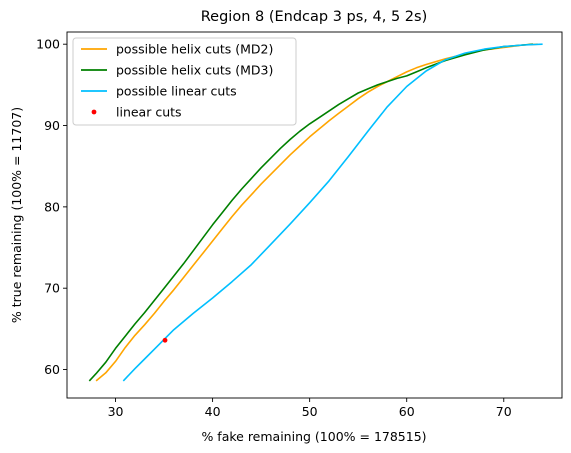 The image size is (571, 453). I want to click on data-point-linear-cuts, so click(165, 340).